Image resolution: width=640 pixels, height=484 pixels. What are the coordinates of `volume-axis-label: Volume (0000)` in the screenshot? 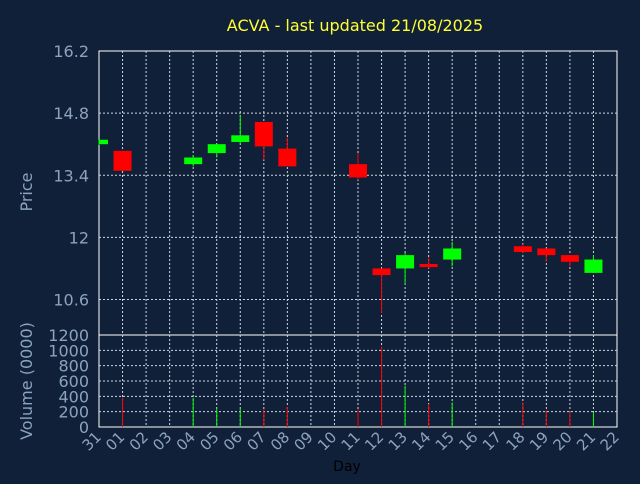 It's located at (26, 381).